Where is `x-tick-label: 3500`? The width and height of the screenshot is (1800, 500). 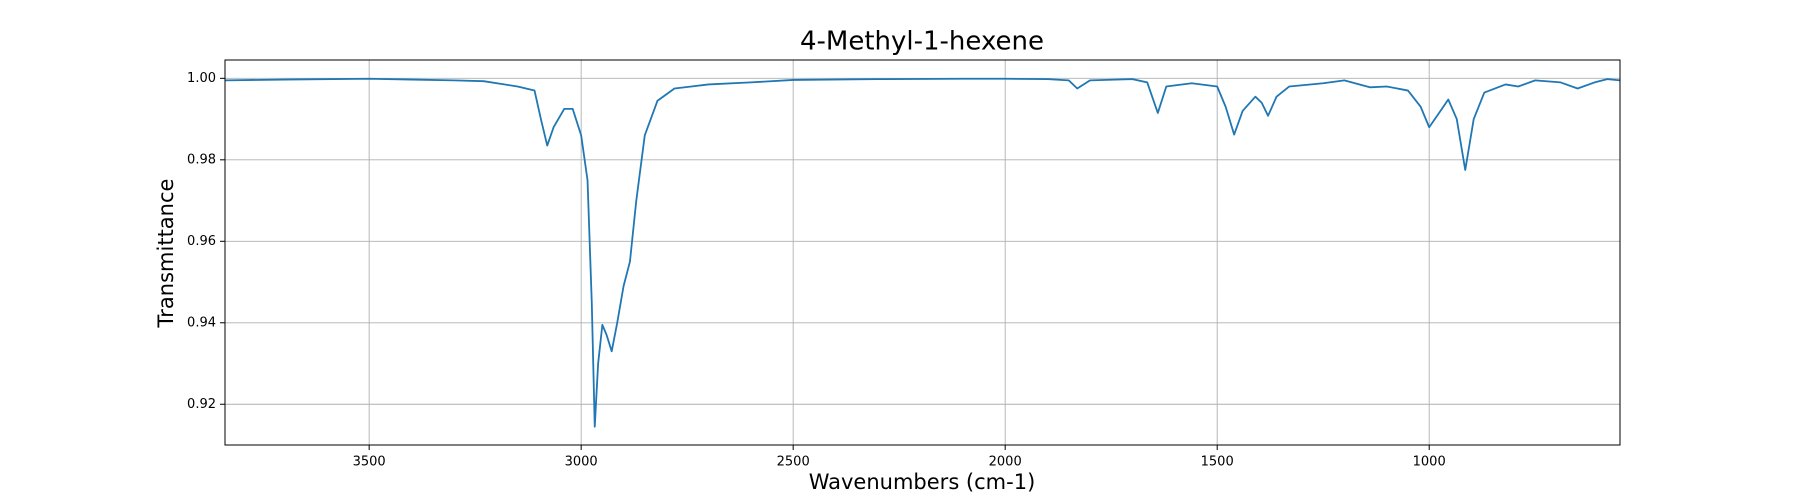
x-tick-label: 3500 is located at coordinates (369, 462).